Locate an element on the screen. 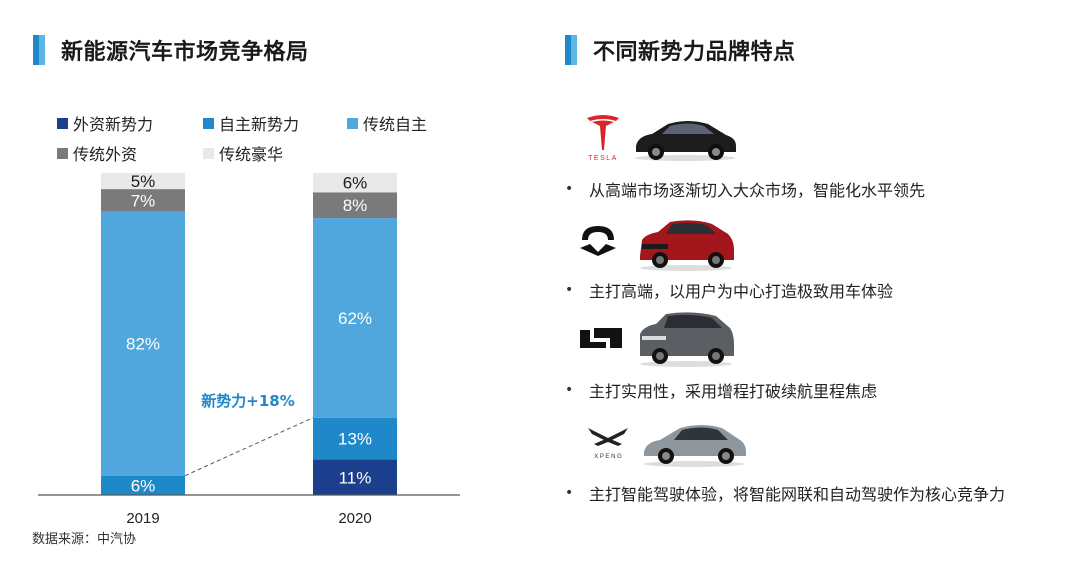 The width and height of the screenshot is (1080, 563). data-label-traditional-foreign-2020: 8% is located at coordinates (355, 205).